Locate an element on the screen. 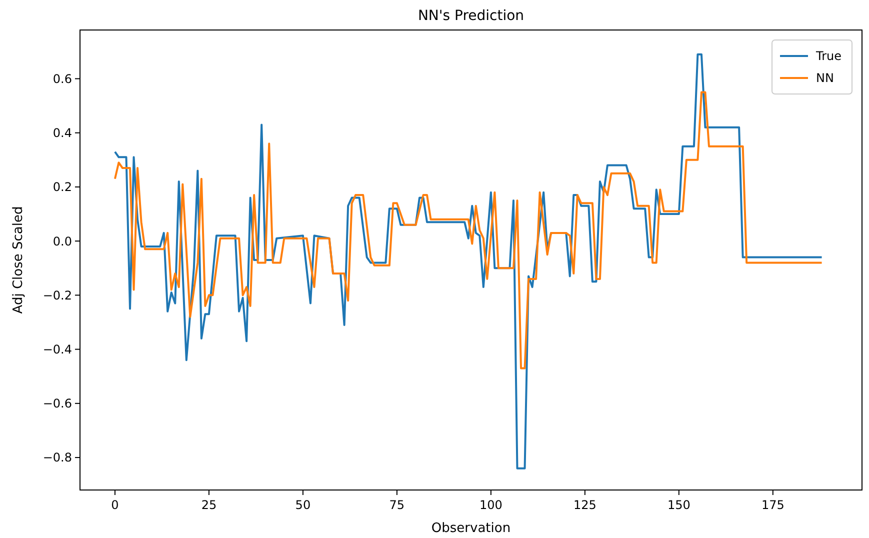 The height and width of the screenshot is (538, 869). legend-label: True is located at coordinates (828, 56).